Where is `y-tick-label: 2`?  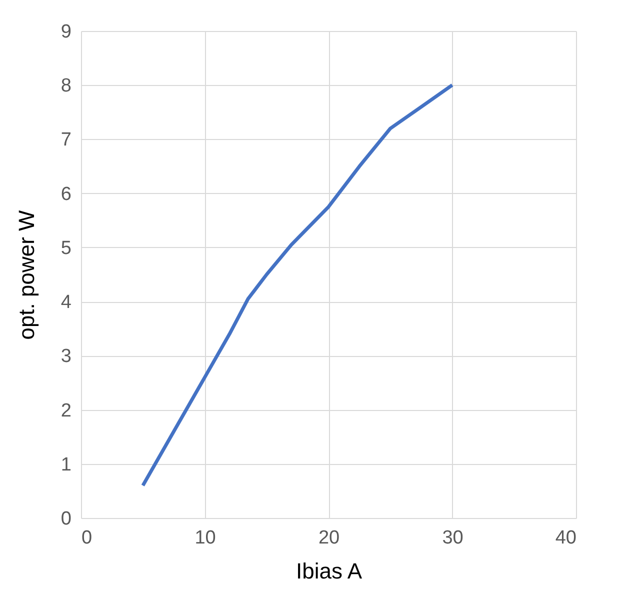
y-tick-label: 2 is located at coordinates (66, 411).